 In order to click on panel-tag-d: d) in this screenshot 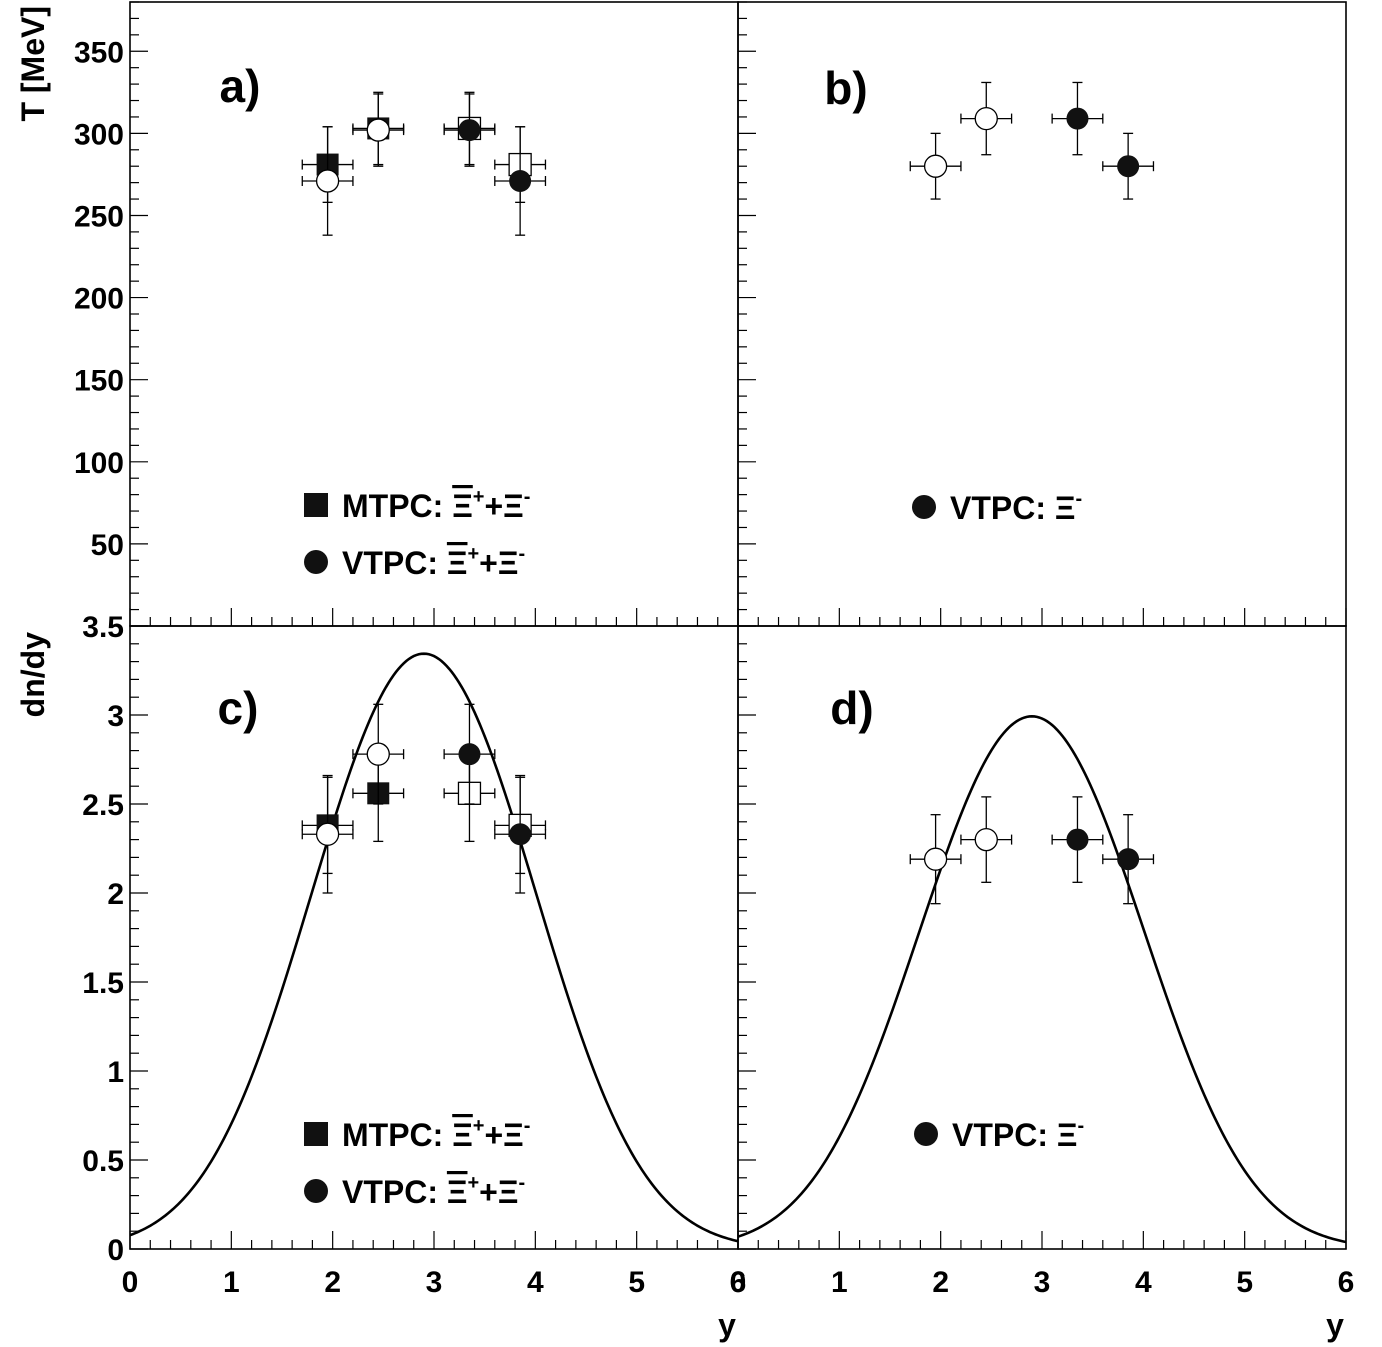, I will do `click(851, 708)`.